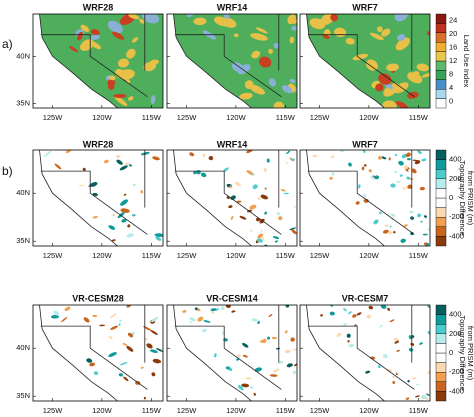 This screenshot has width=474, height=417. What do you see at coordinates (455, 178) in the screenshot?
I see `colorbar-tick-label: 200` at bounding box center [455, 178].